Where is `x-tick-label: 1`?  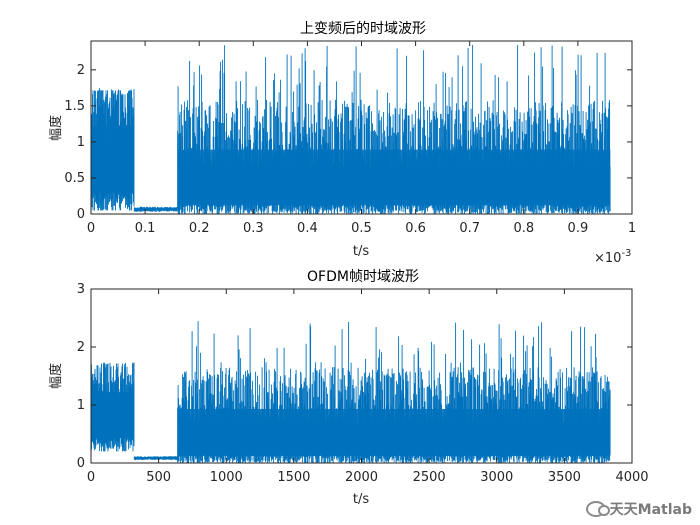 x-tick-label: 1 is located at coordinates (632, 228).